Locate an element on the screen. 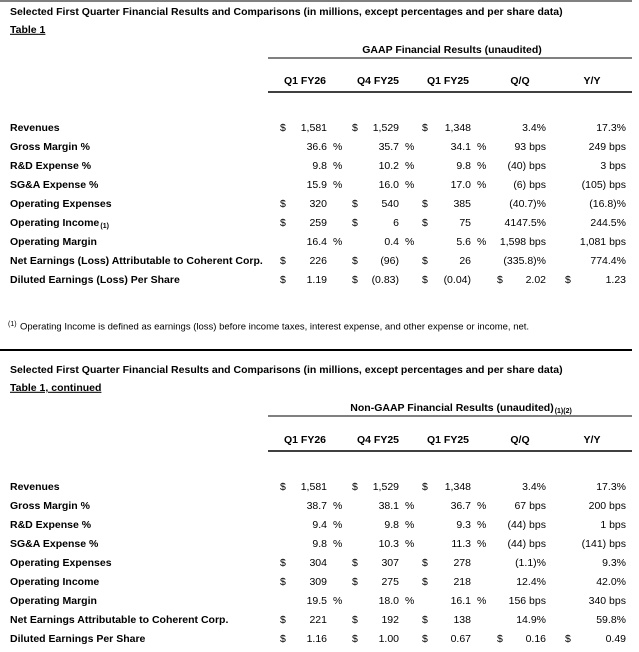 This screenshot has width=639, height=652. cell-value: 35.7 is located at coordinates (389, 147).